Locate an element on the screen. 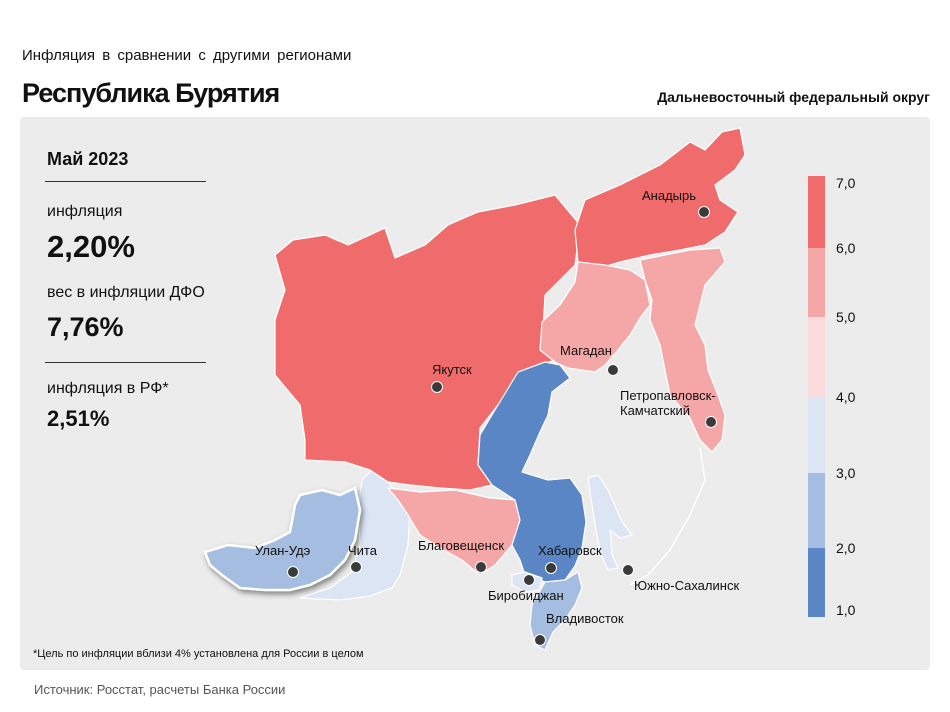 This screenshot has height=712, width=950. period-label: Май 2023 is located at coordinates (88, 159).